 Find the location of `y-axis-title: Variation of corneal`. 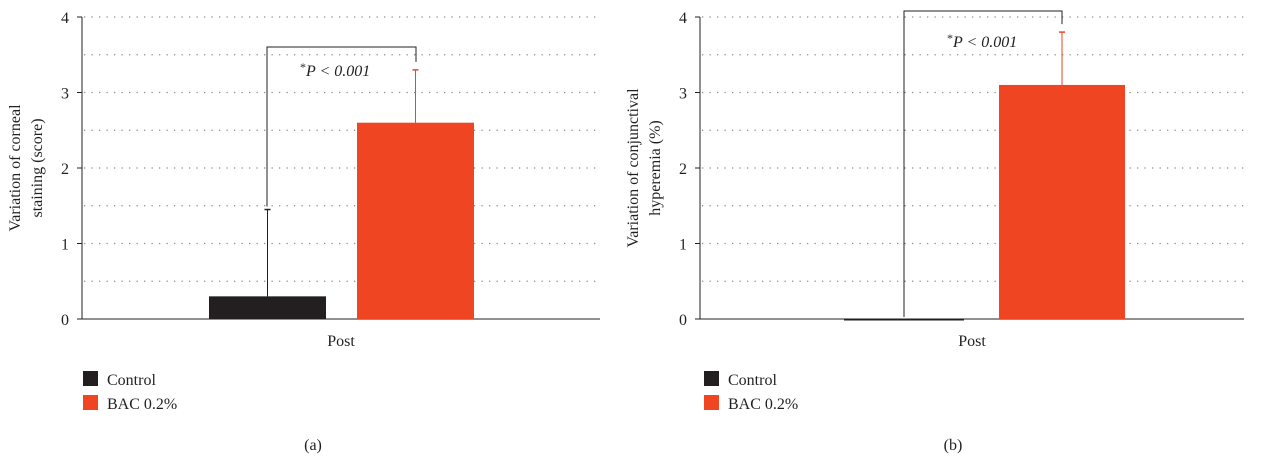

y-axis-title: Variation of corneal is located at coordinates (15, 168).